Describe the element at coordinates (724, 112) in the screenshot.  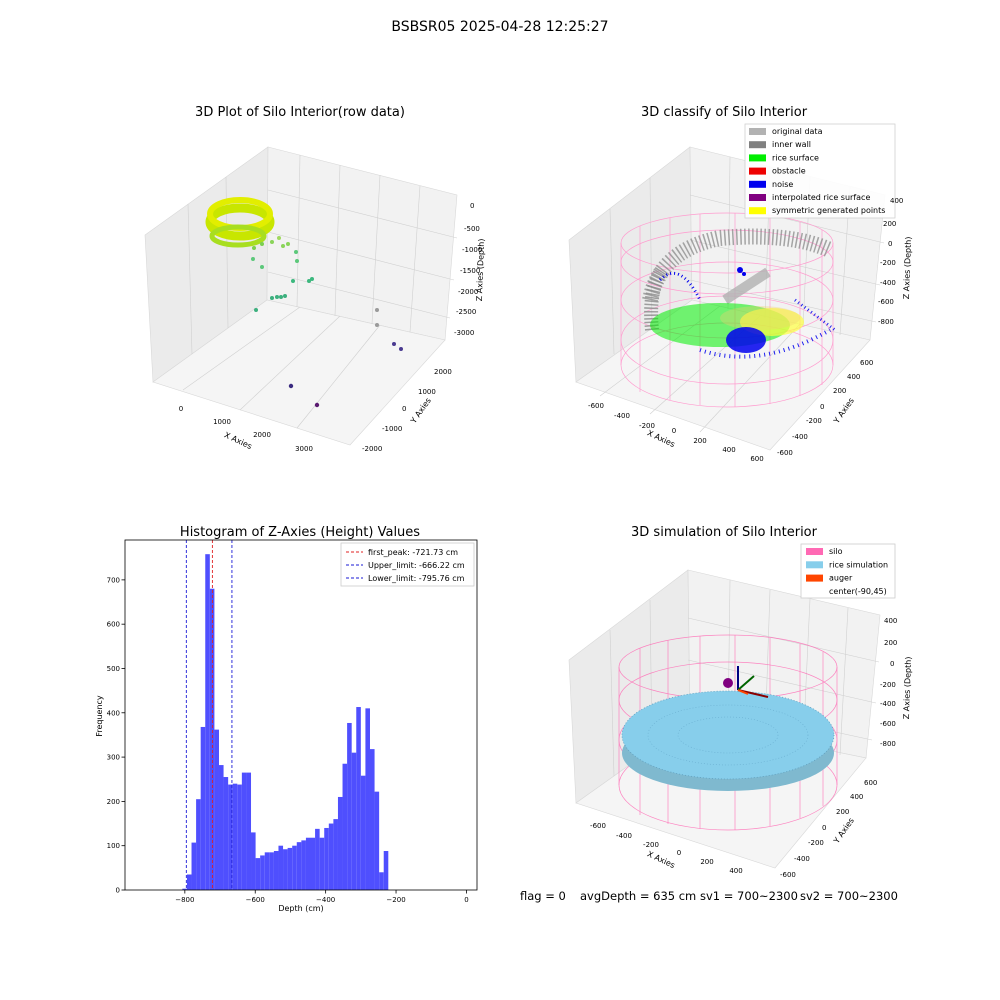
I see `panel2-title: 3D classify of Silo Interior` at that location.